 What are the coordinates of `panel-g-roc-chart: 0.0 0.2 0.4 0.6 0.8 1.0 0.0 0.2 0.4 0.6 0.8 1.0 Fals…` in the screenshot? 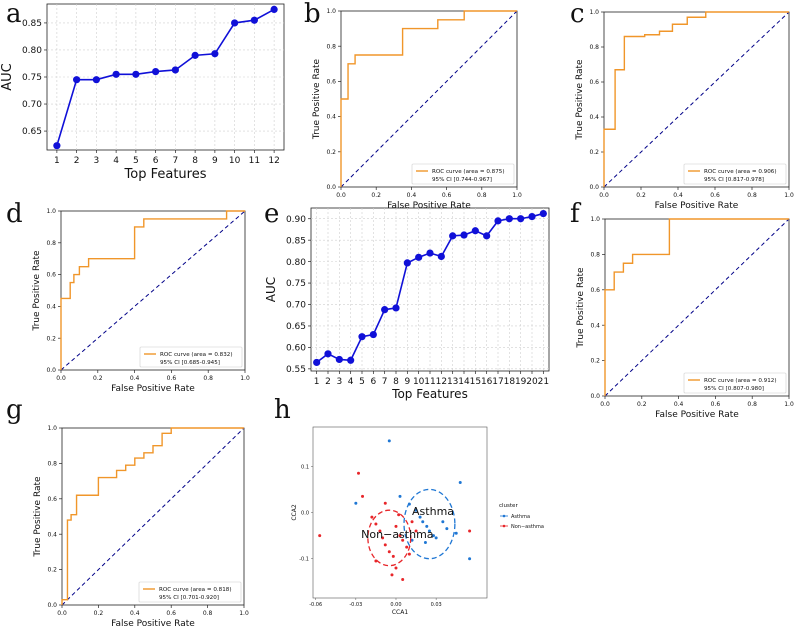 It's located at (141, 525).